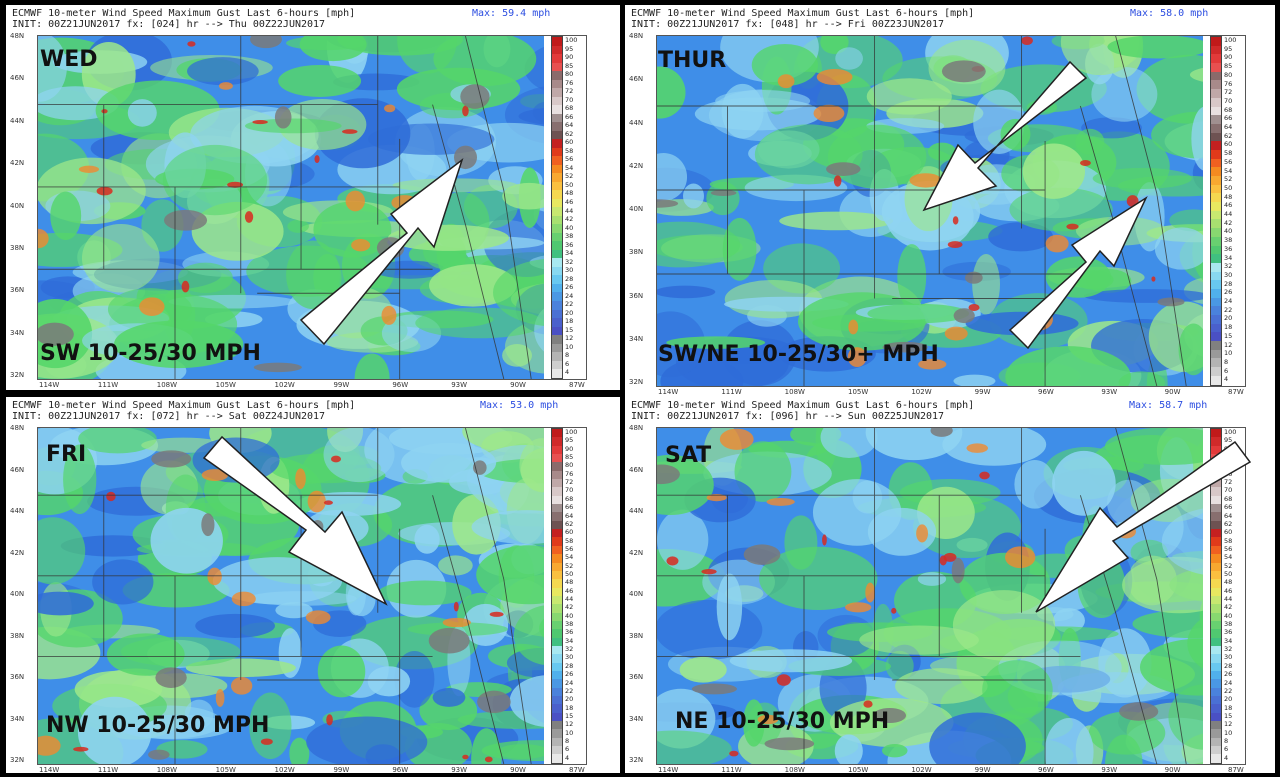 This screenshot has height=777, width=1280. What do you see at coordinates (858, 392) in the screenshot?
I see `longitude-label: 105W` at bounding box center [858, 392].